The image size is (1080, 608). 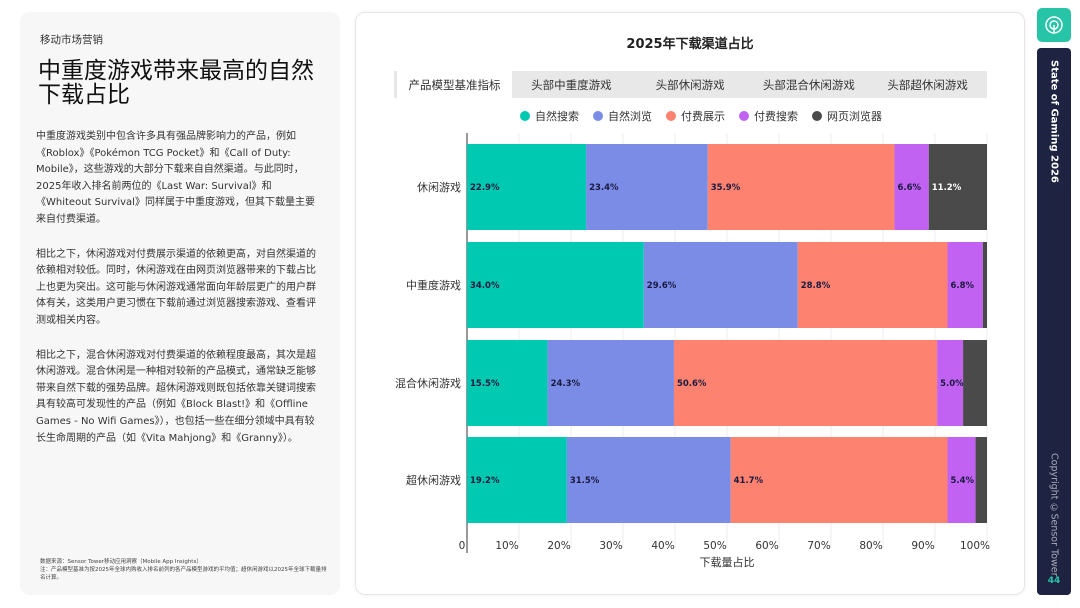 I want to click on x-tick-label: 20%, so click(x=558, y=546).